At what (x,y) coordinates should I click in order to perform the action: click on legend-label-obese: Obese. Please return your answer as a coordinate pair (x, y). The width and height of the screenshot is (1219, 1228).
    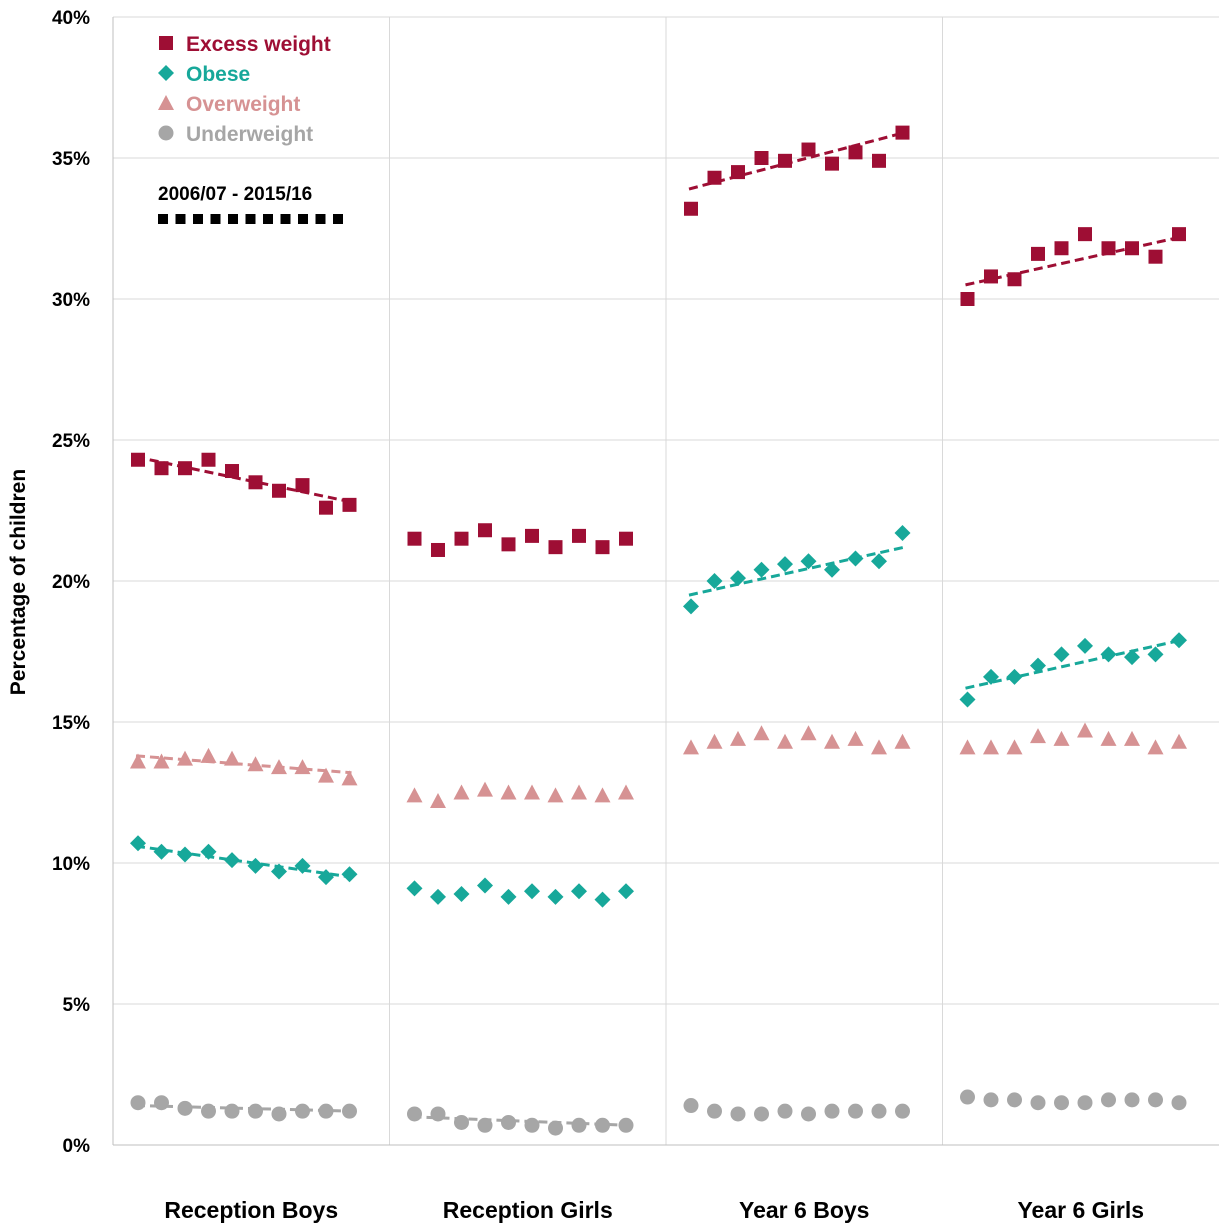
    Looking at the image, I should click on (218, 74).